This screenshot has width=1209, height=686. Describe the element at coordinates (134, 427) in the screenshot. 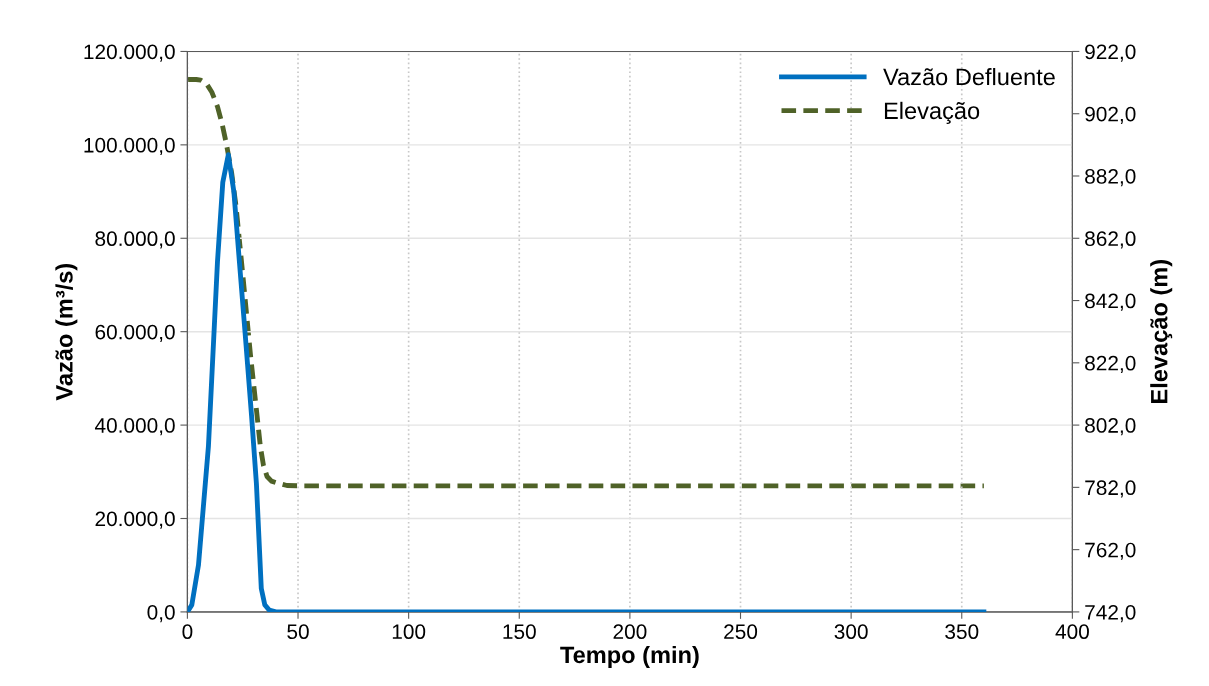

I see `y-tick-label: 40.000,0` at that location.